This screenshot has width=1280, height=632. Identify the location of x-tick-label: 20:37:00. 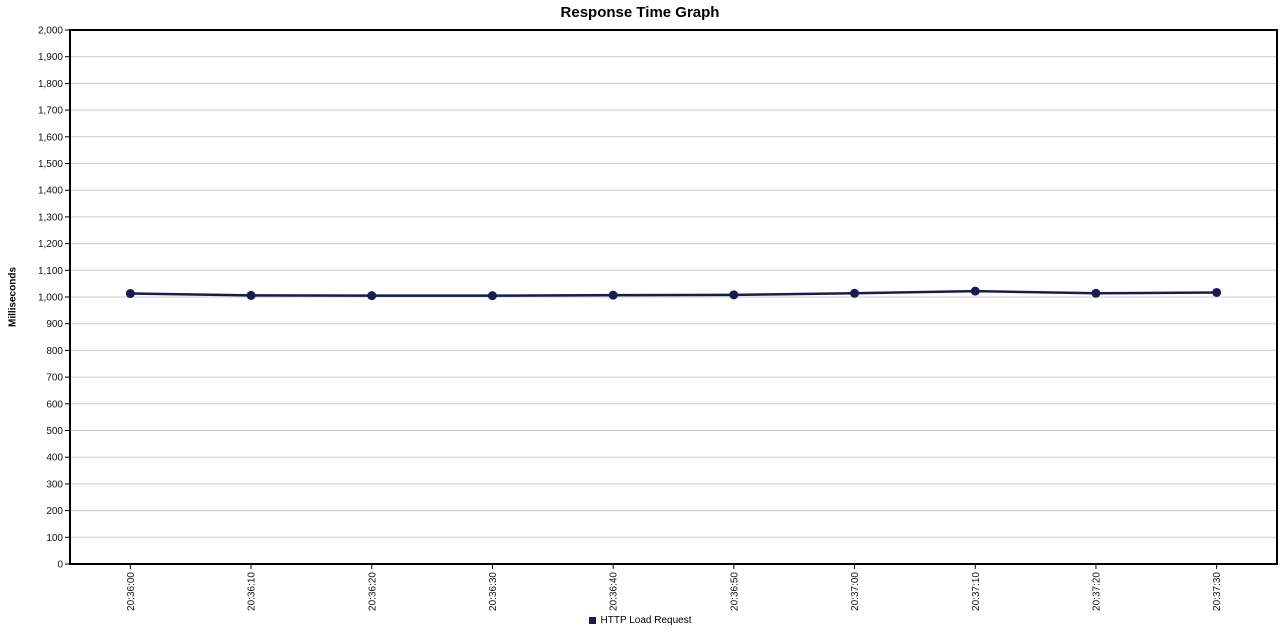
(855, 591).